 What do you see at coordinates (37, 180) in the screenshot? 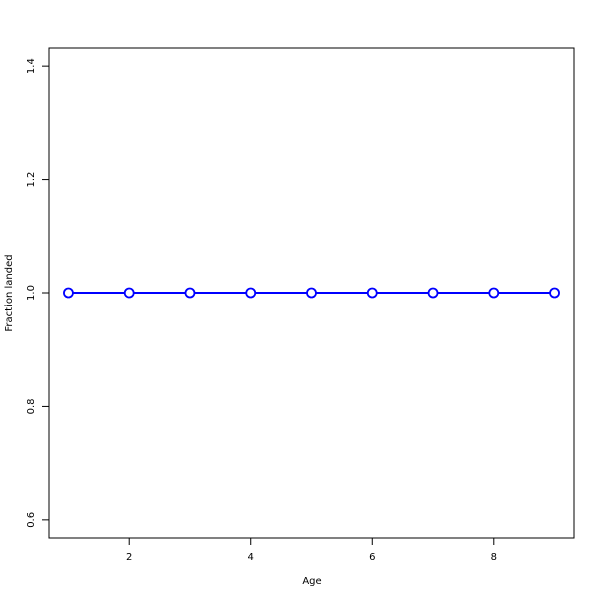
I see `y-tick: 1.2` at bounding box center [37, 180].